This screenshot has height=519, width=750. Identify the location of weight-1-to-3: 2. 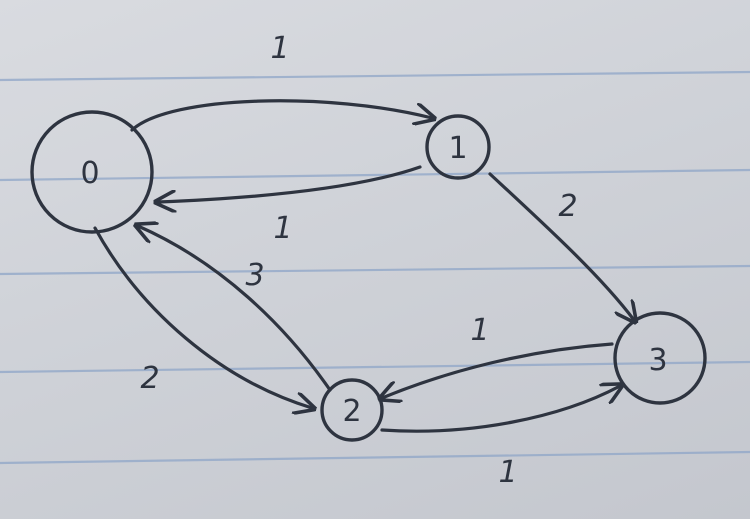
(567, 206).